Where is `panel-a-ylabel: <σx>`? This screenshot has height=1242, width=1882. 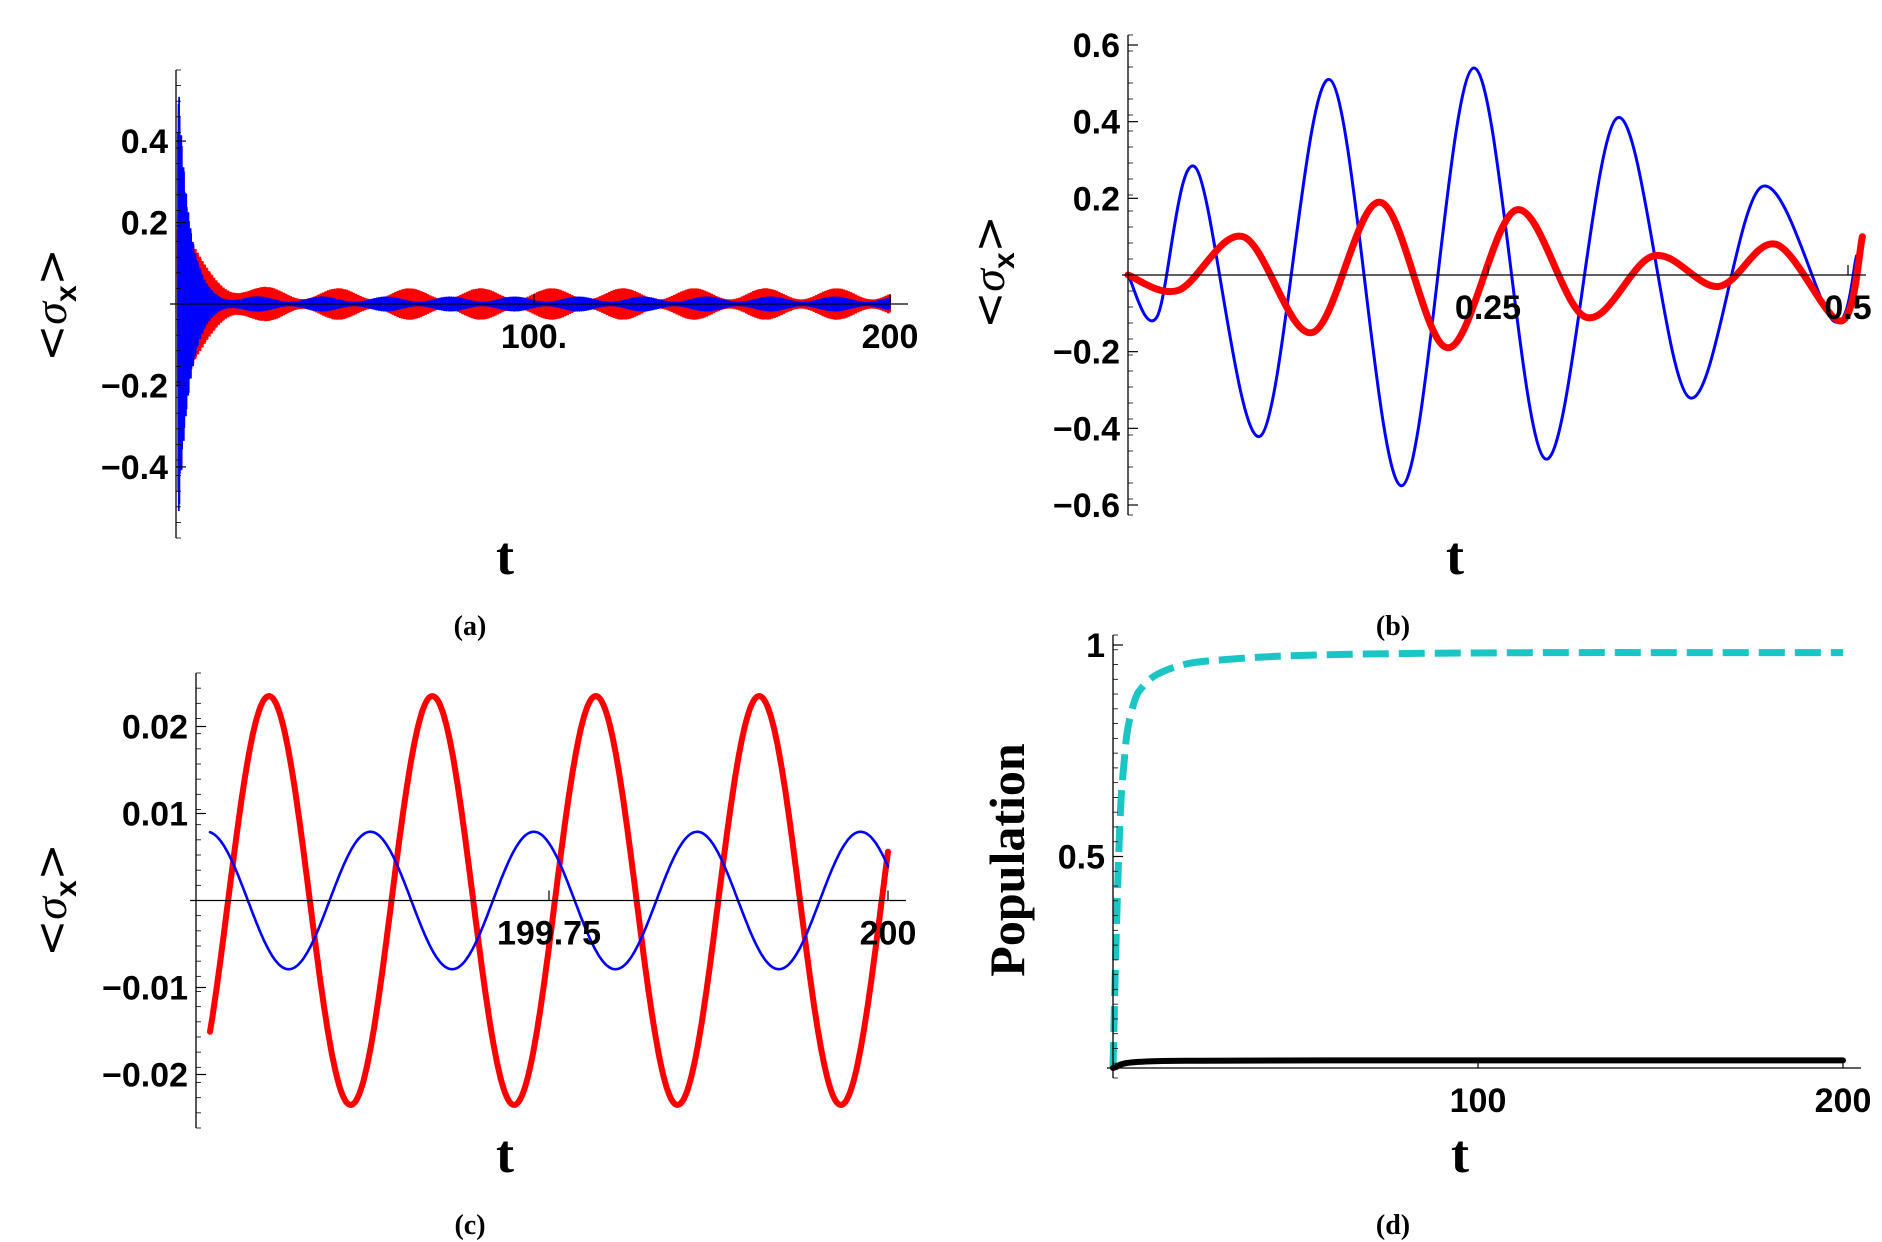
panel-a-ylabel: <σx> is located at coordinates (54, 304).